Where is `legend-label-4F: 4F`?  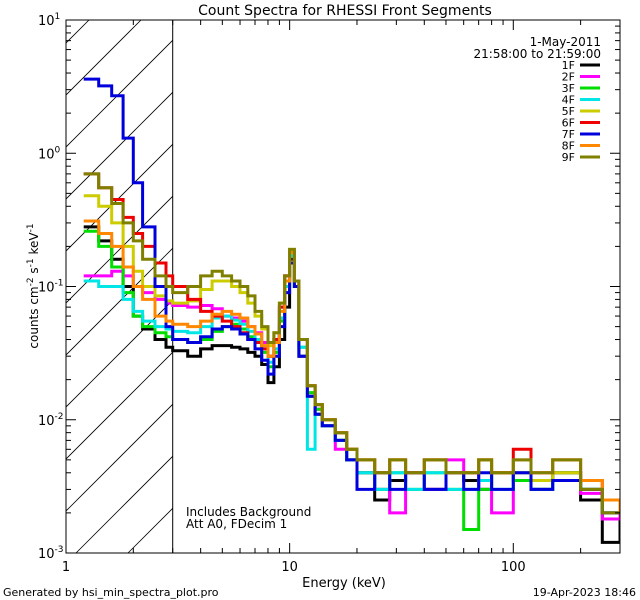
legend-label-4F: 4F is located at coordinates (568, 100).